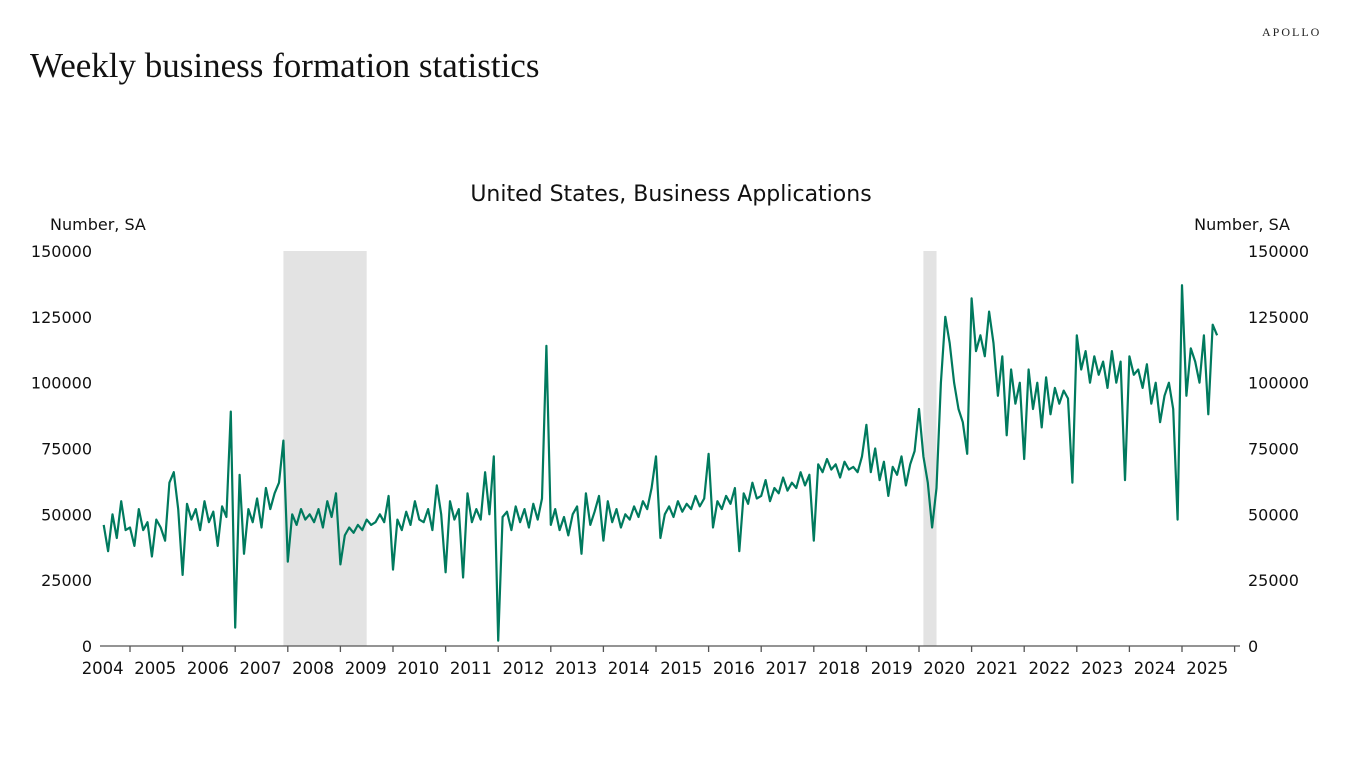  What do you see at coordinates (1207, 668) in the screenshot?
I see `x-tick-label: 2025` at bounding box center [1207, 668].